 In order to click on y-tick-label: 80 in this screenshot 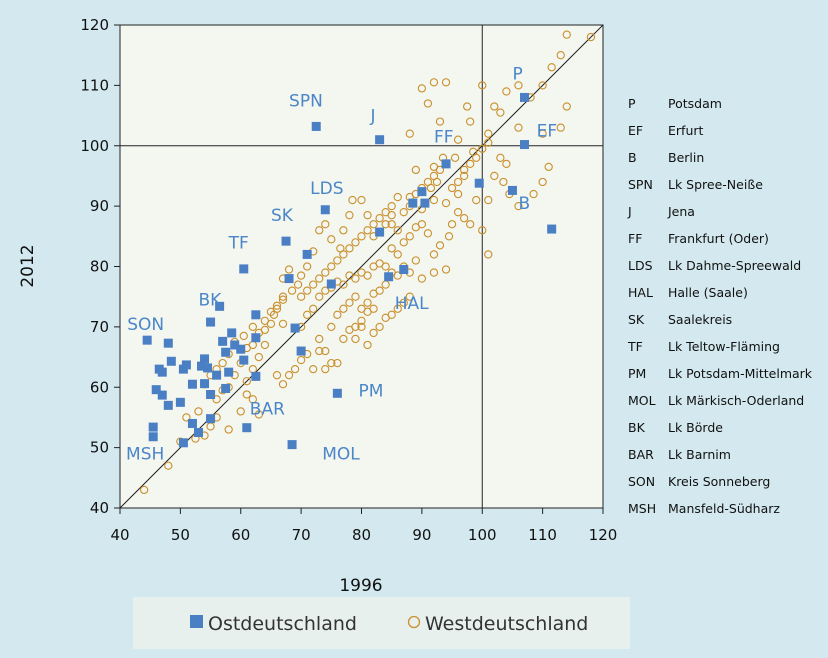, I will do `click(99, 267)`.